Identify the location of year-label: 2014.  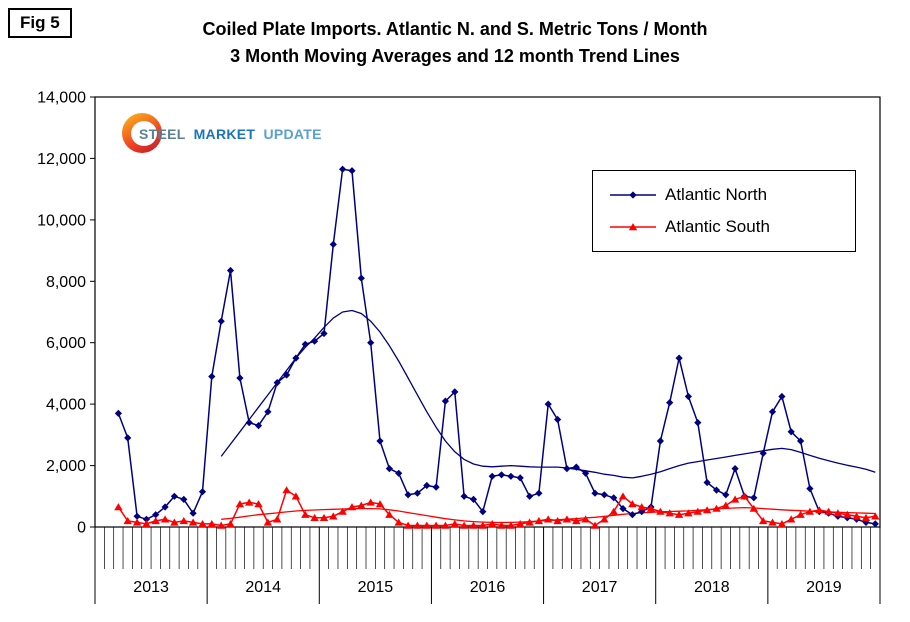
(263, 587).